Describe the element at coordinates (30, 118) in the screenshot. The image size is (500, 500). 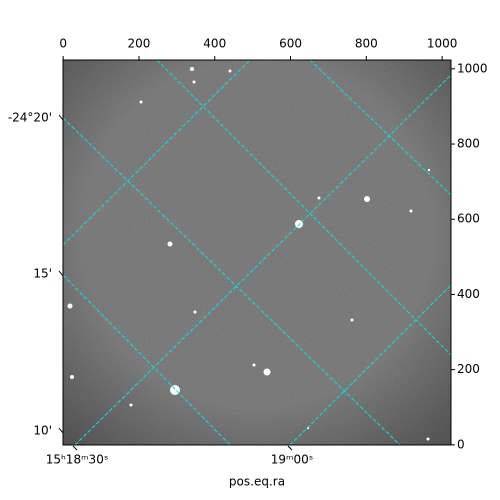
I see `dec-tick-label: -24°20'` at that location.